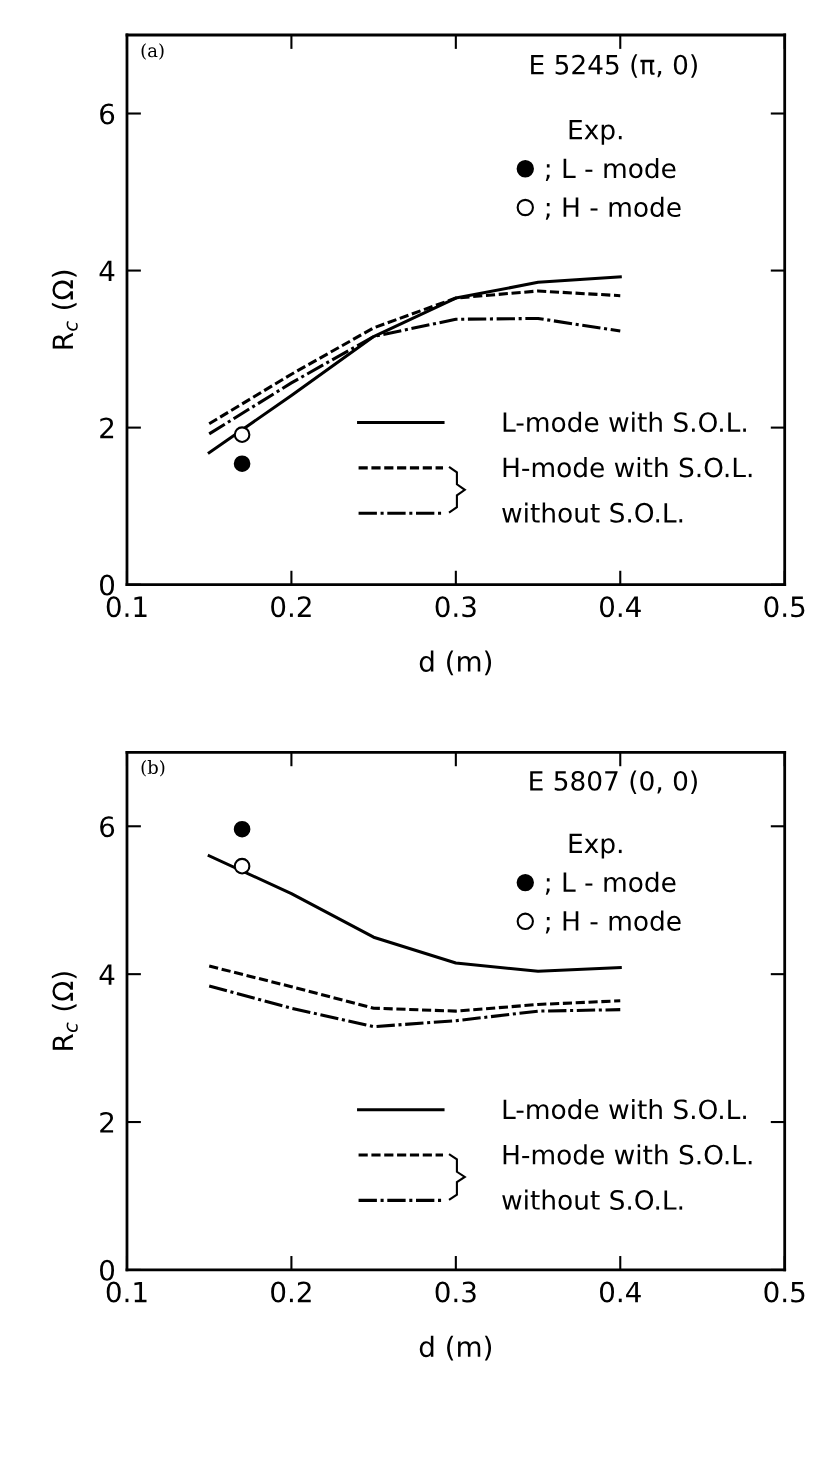  Describe the element at coordinates (153, 768) in the screenshot. I see `annotation: (b)` at that location.